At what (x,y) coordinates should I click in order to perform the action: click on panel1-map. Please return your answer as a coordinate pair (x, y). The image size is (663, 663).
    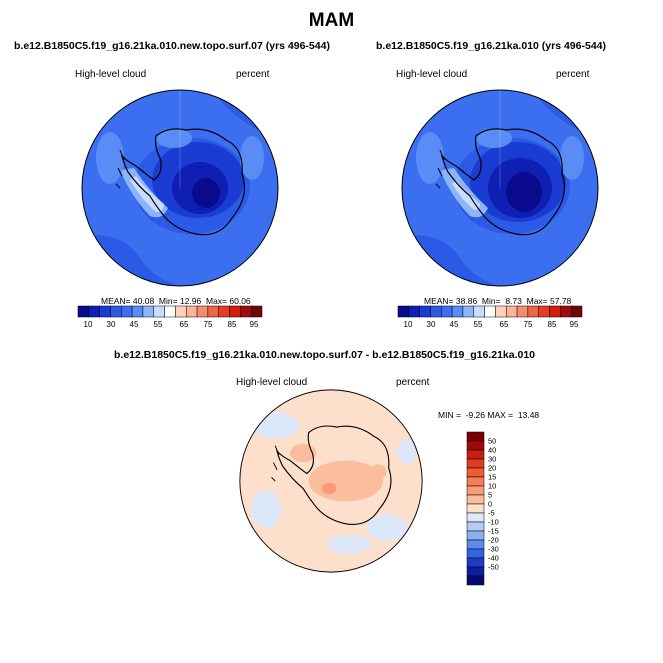
    Looking at the image, I should click on (180, 188).